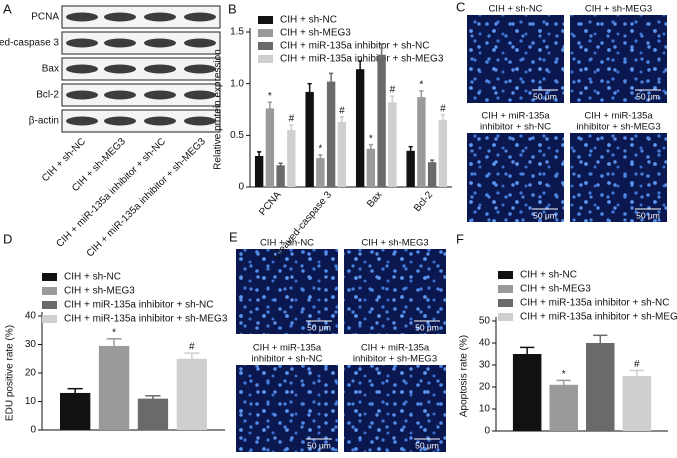 The height and width of the screenshot is (458, 677). What do you see at coordinates (460, 238) in the screenshot?
I see `panel-letter: F` at bounding box center [460, 238].